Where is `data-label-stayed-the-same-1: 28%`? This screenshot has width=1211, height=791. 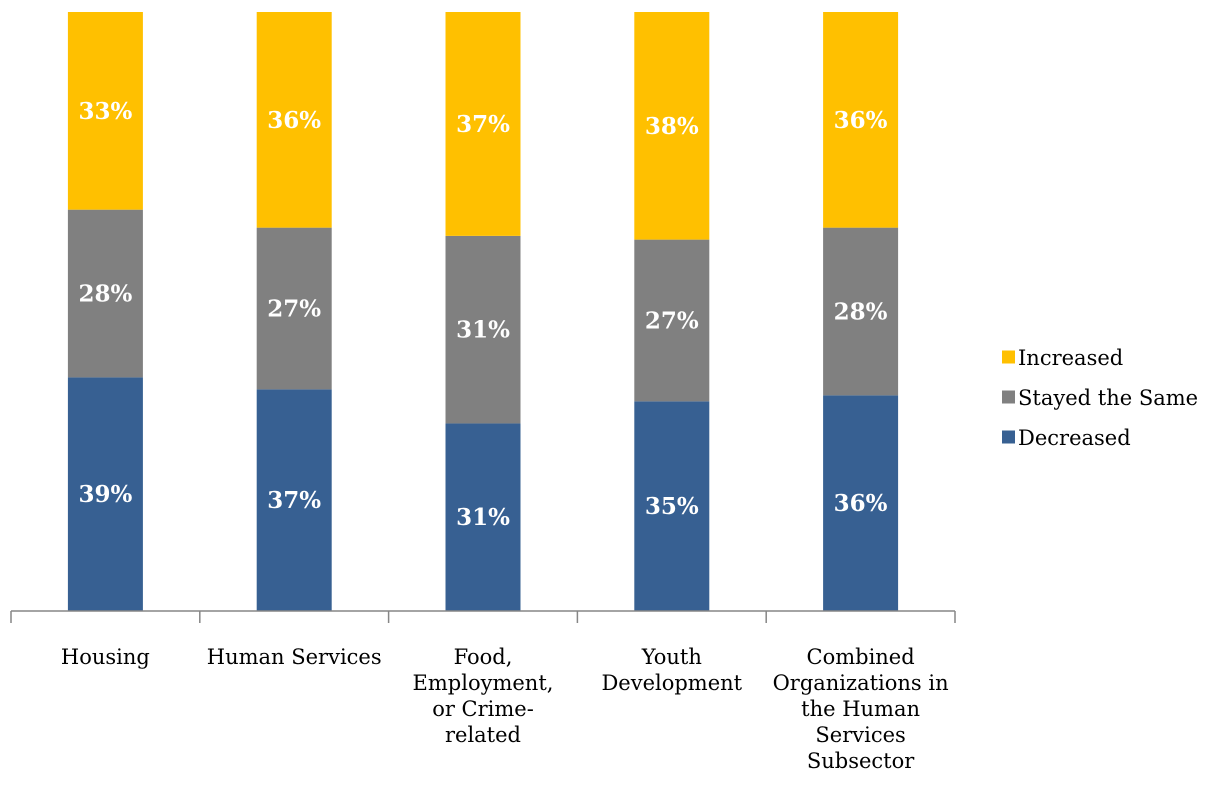
data-label-stayed-the-same-1: 28% is located at coordinates (105, 294).